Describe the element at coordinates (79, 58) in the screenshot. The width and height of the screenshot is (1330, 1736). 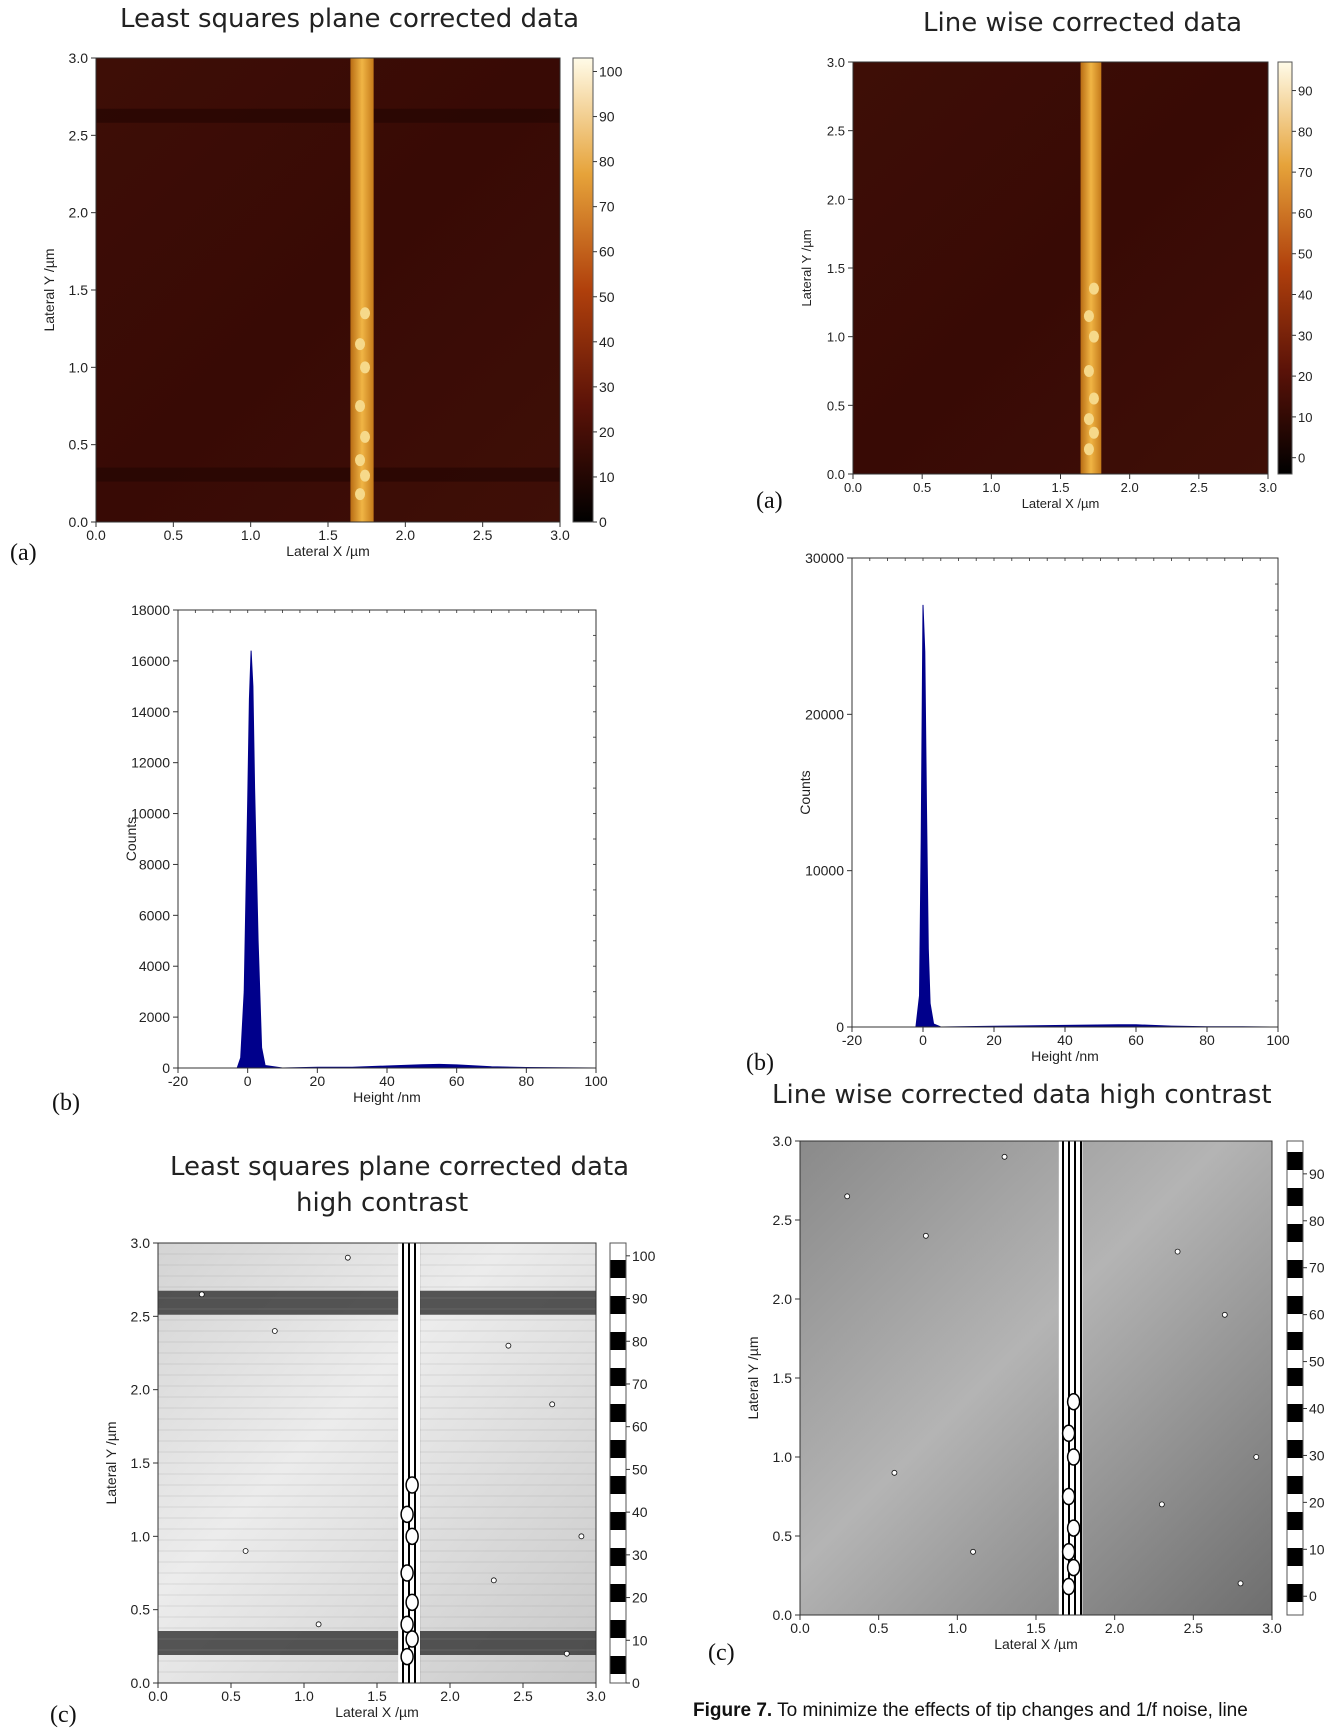
I see `left_a-y-tick-label: 3.0` at that location.